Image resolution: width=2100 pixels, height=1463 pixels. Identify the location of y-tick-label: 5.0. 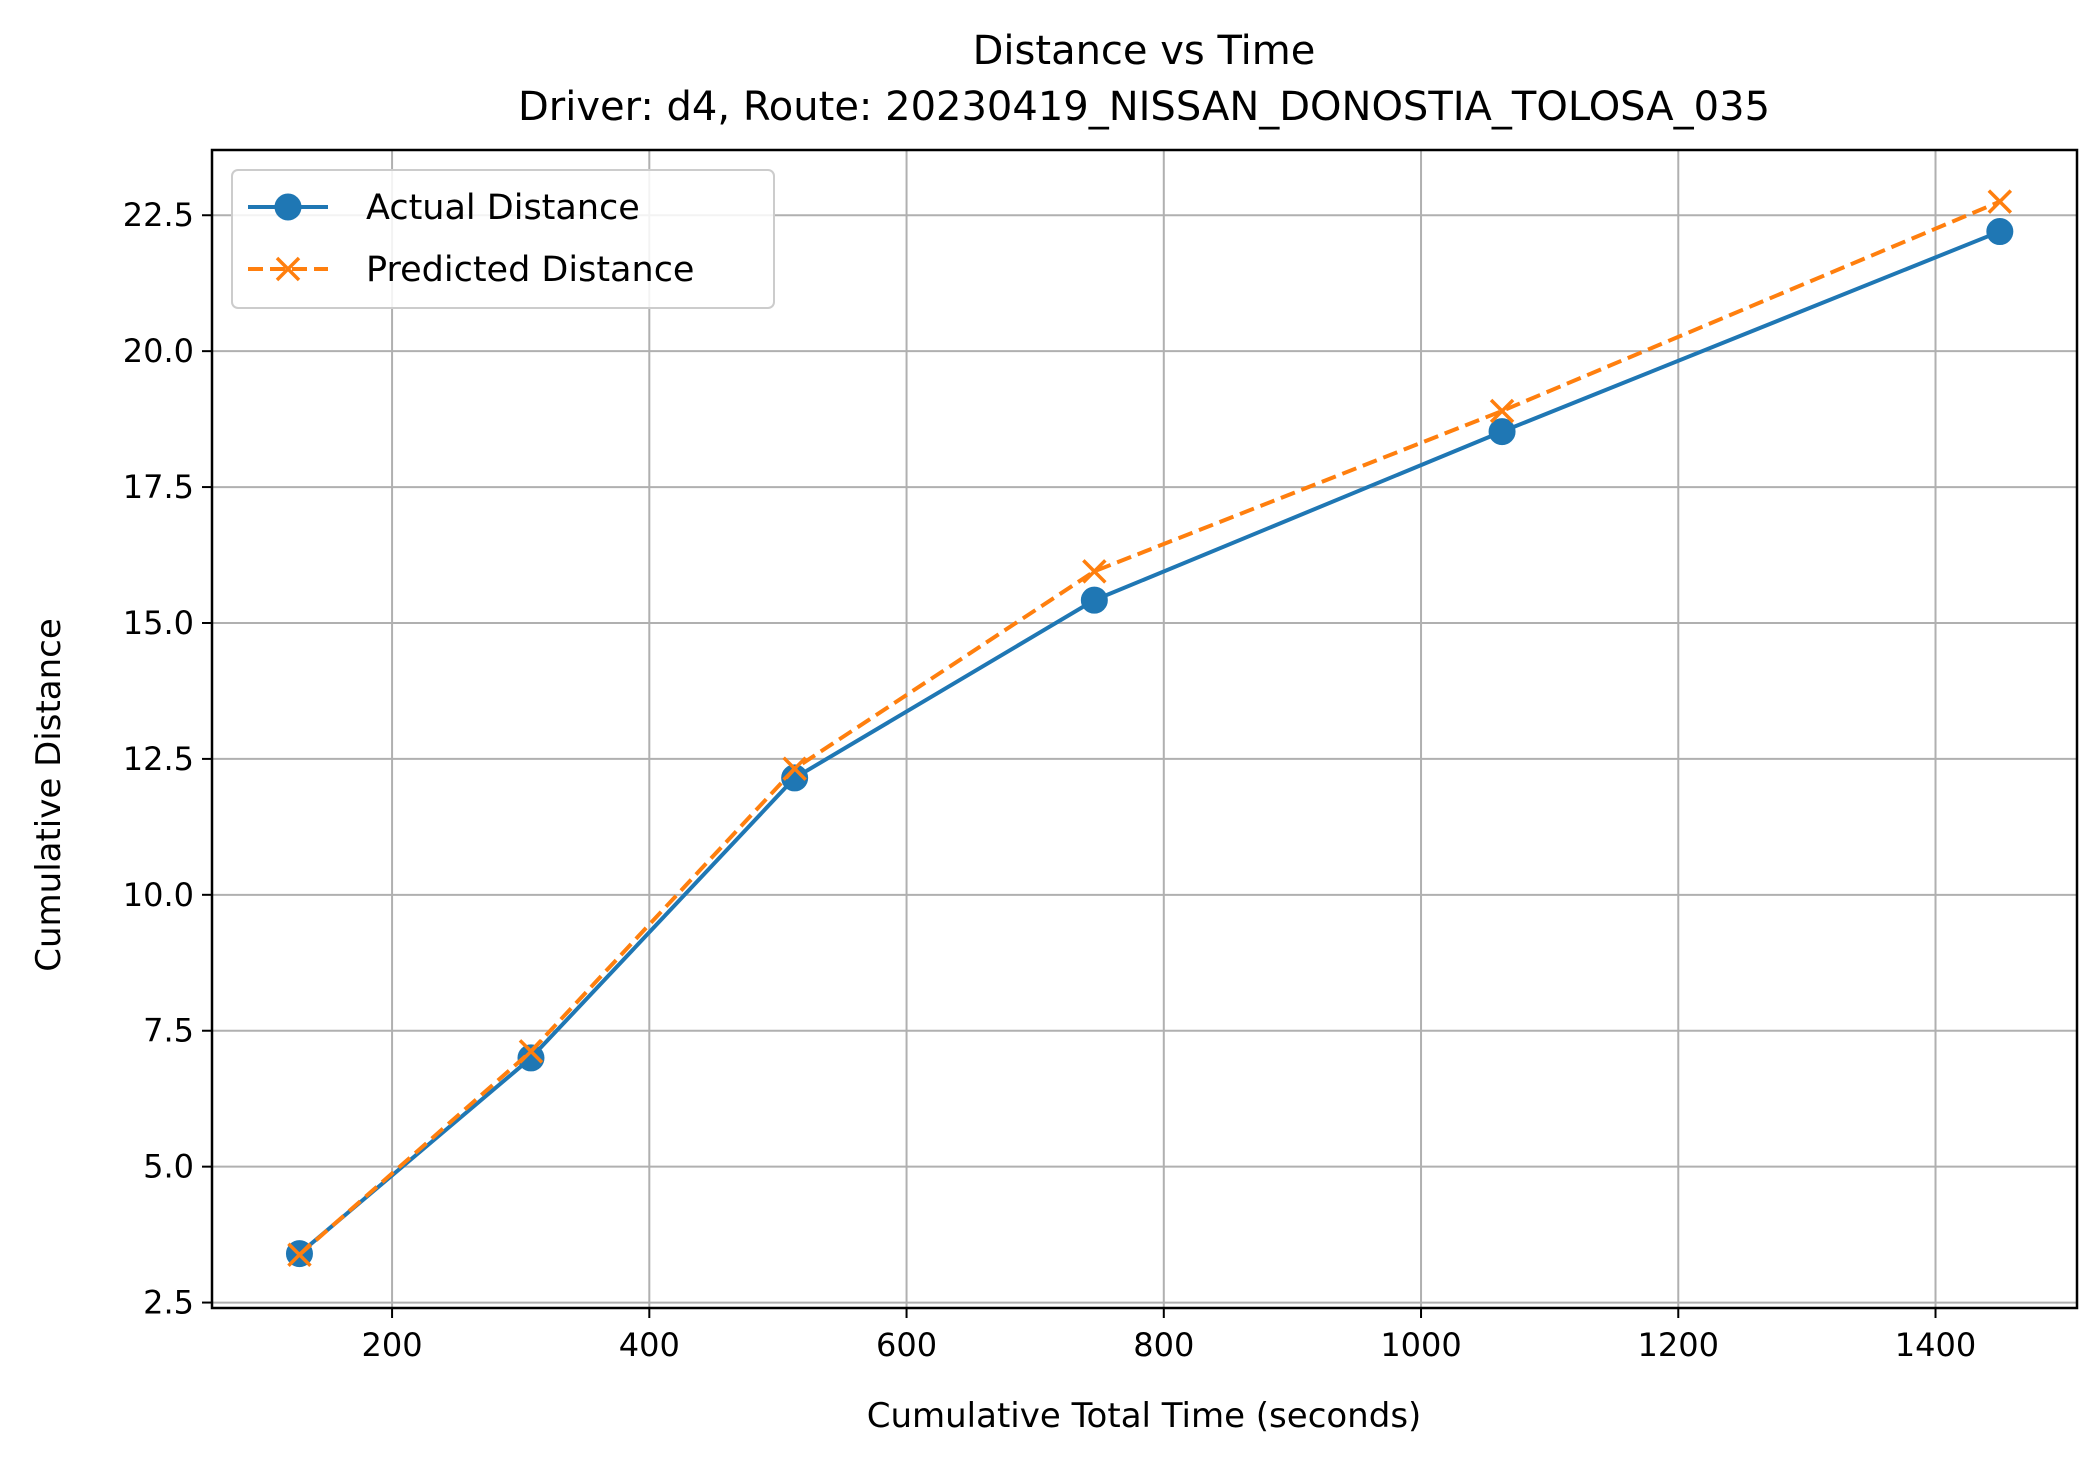
(168, 1167).